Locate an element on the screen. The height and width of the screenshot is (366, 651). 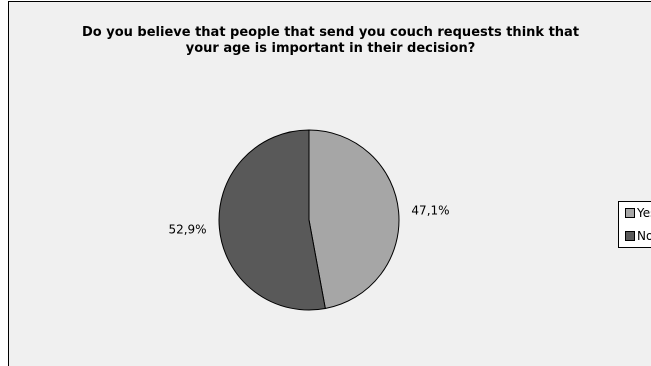
legend-label-yes: Yes is located at coordinates (644, 213).